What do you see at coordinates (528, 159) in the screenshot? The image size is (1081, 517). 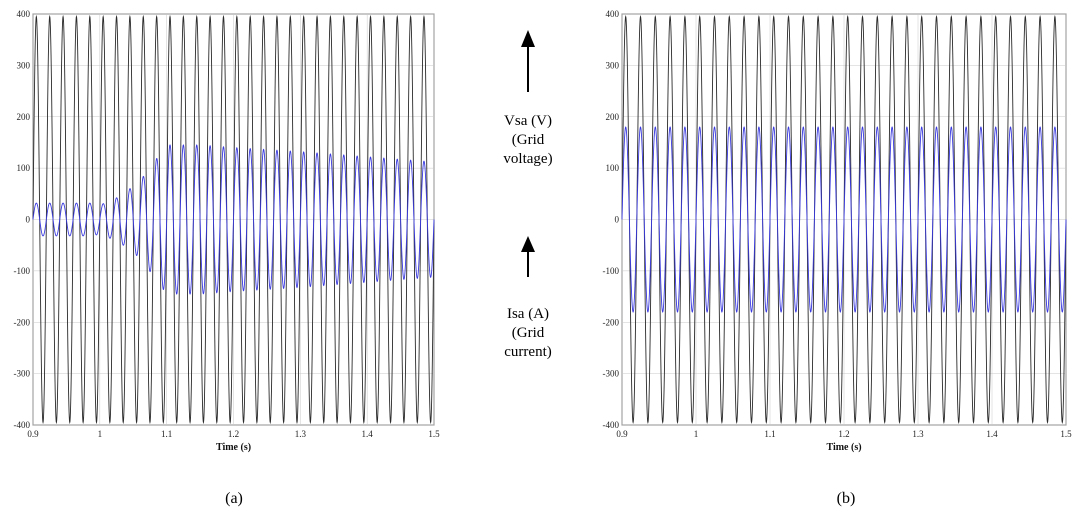 I see `voltage-desc-line2: voltage)` at bounding box center [528, 159].